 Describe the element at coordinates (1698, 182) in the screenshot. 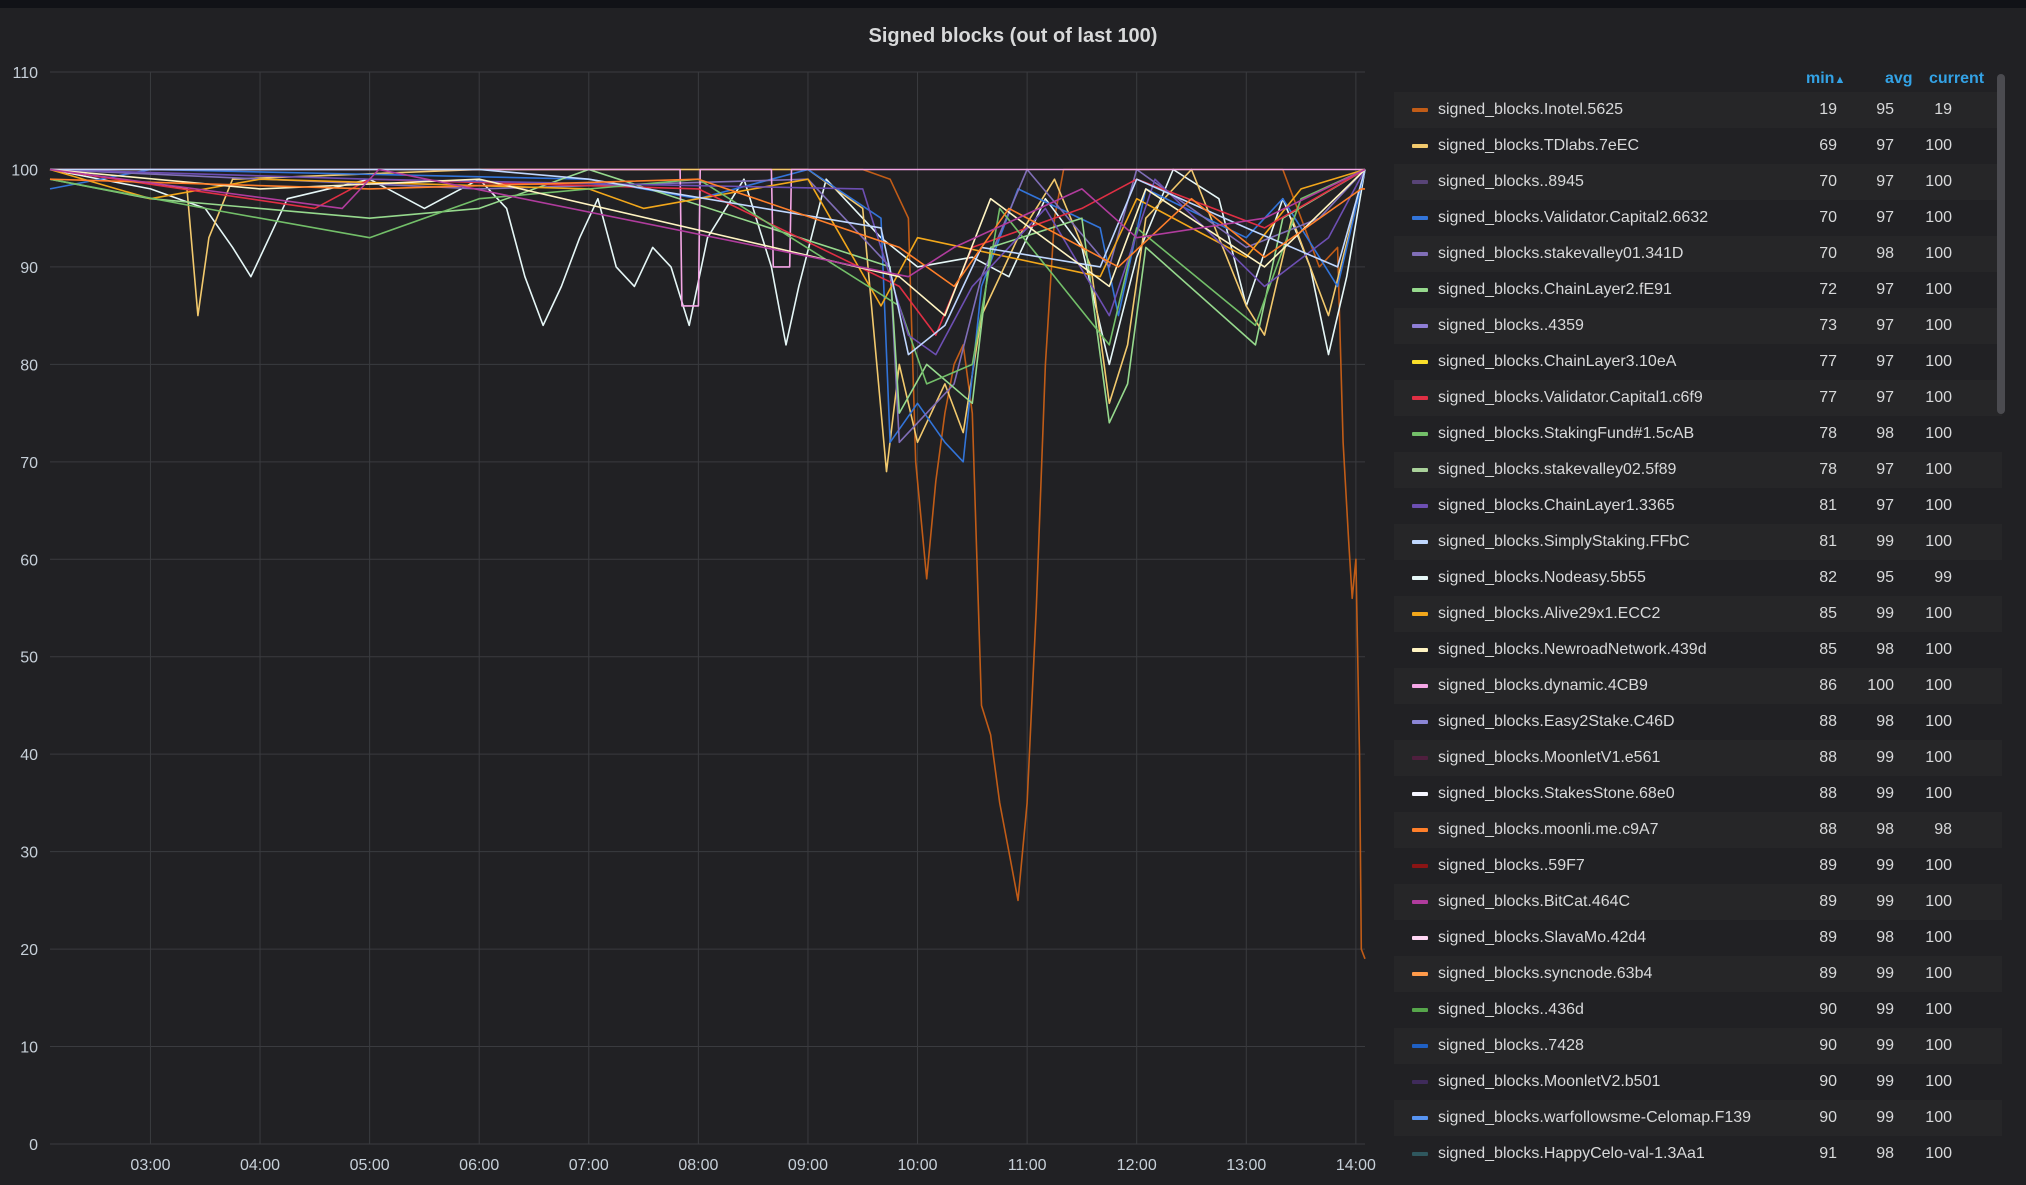

I see `legend-row: signed_blocks..8945 70 97 100` at that location.